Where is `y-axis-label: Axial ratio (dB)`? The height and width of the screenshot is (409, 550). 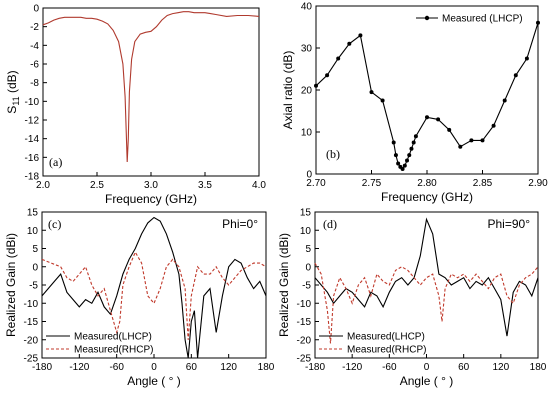
y-axis-label: Axial ratio (dB) is located at coordinates (288, 90).